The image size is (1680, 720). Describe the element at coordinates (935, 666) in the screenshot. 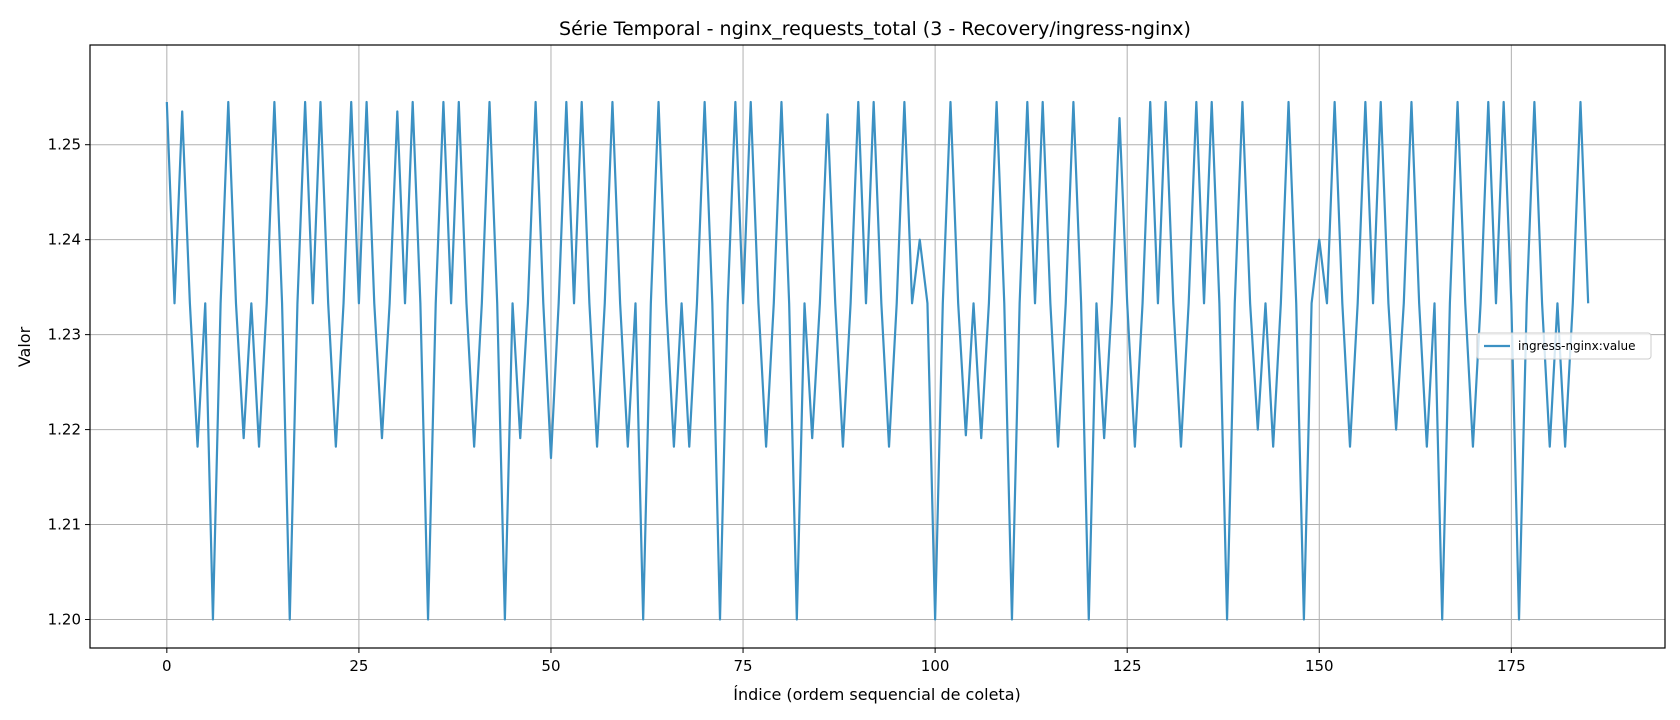

I see `x-tick-label: 100` at that location.